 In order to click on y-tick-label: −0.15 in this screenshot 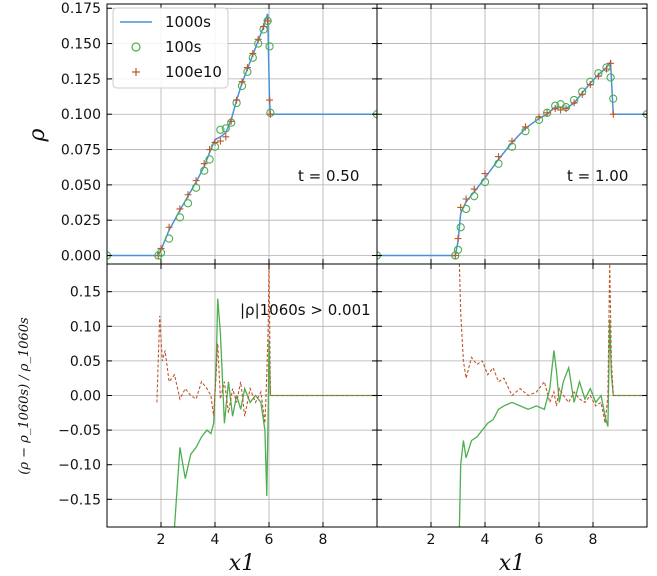, I will do `click(79, 500)`.